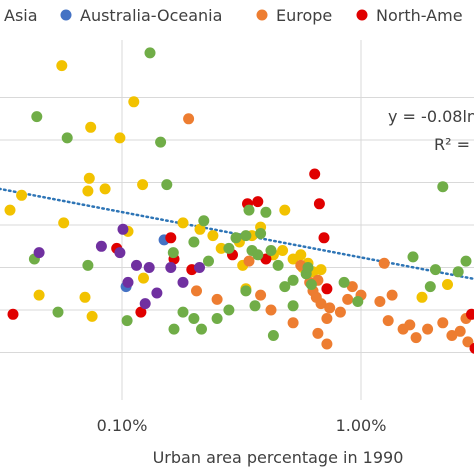 The height and width of the screenshot is (474, 474). What do you see at coordinates (151, 15) in the screenshot?
I see `legend-label: Australia-Oceania` at bounding box center [151, 15].